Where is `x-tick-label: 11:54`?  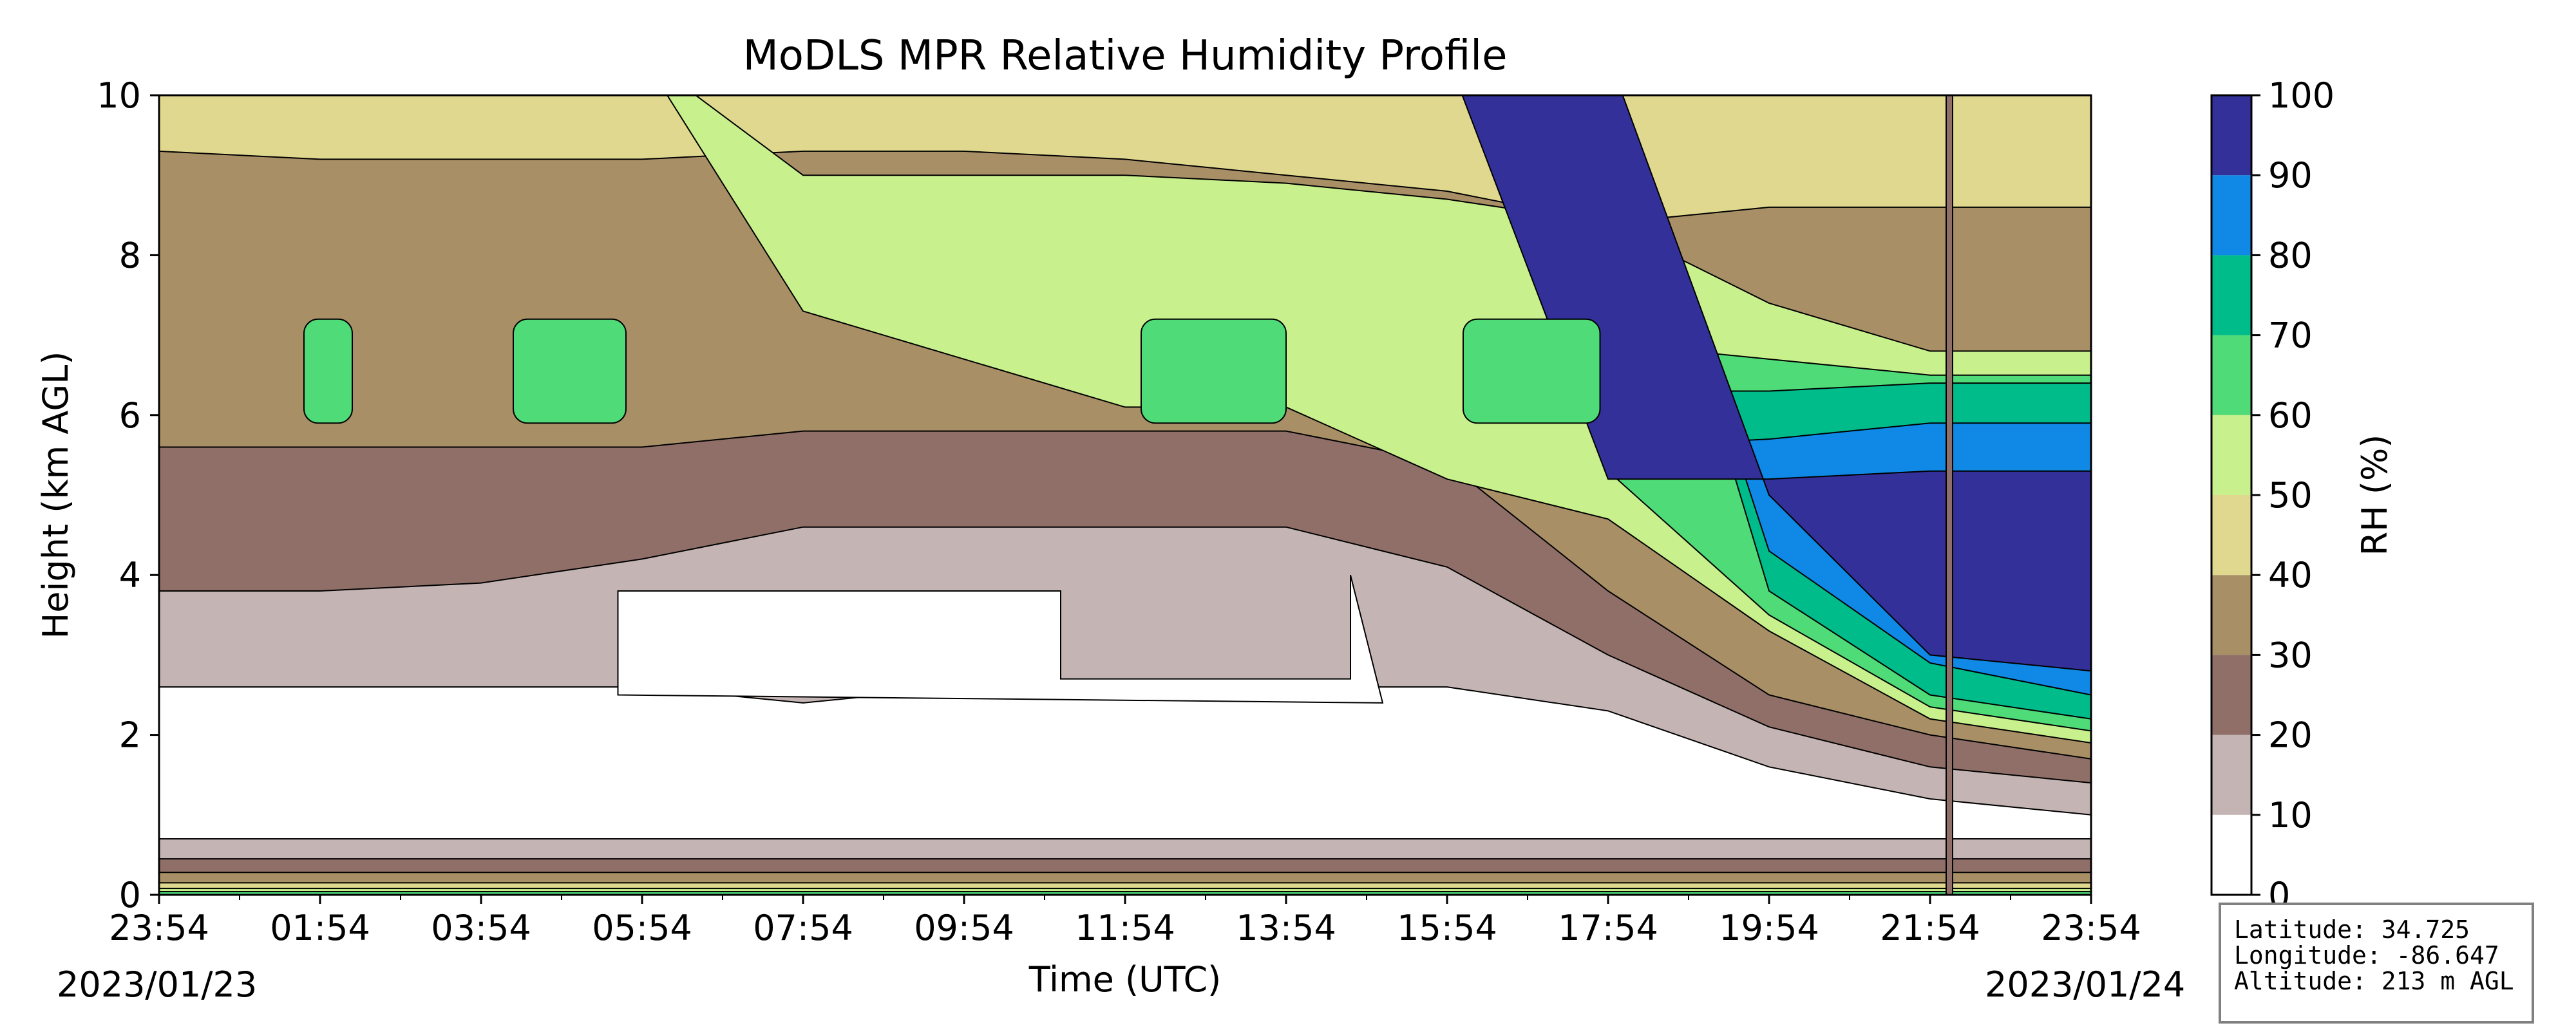 x-tick-label: 11:54 is located at coordinates (1125, 928).